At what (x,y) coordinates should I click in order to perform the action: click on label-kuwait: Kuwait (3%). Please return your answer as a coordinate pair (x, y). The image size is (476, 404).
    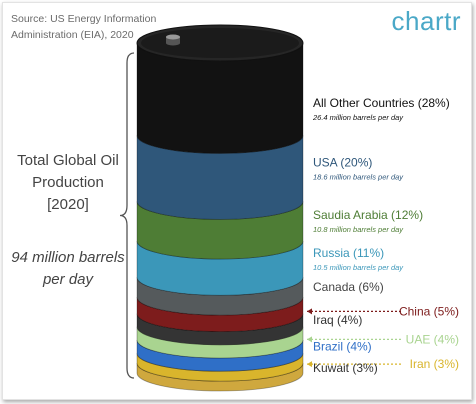
    Looking at the image, I should click on (345, 368).